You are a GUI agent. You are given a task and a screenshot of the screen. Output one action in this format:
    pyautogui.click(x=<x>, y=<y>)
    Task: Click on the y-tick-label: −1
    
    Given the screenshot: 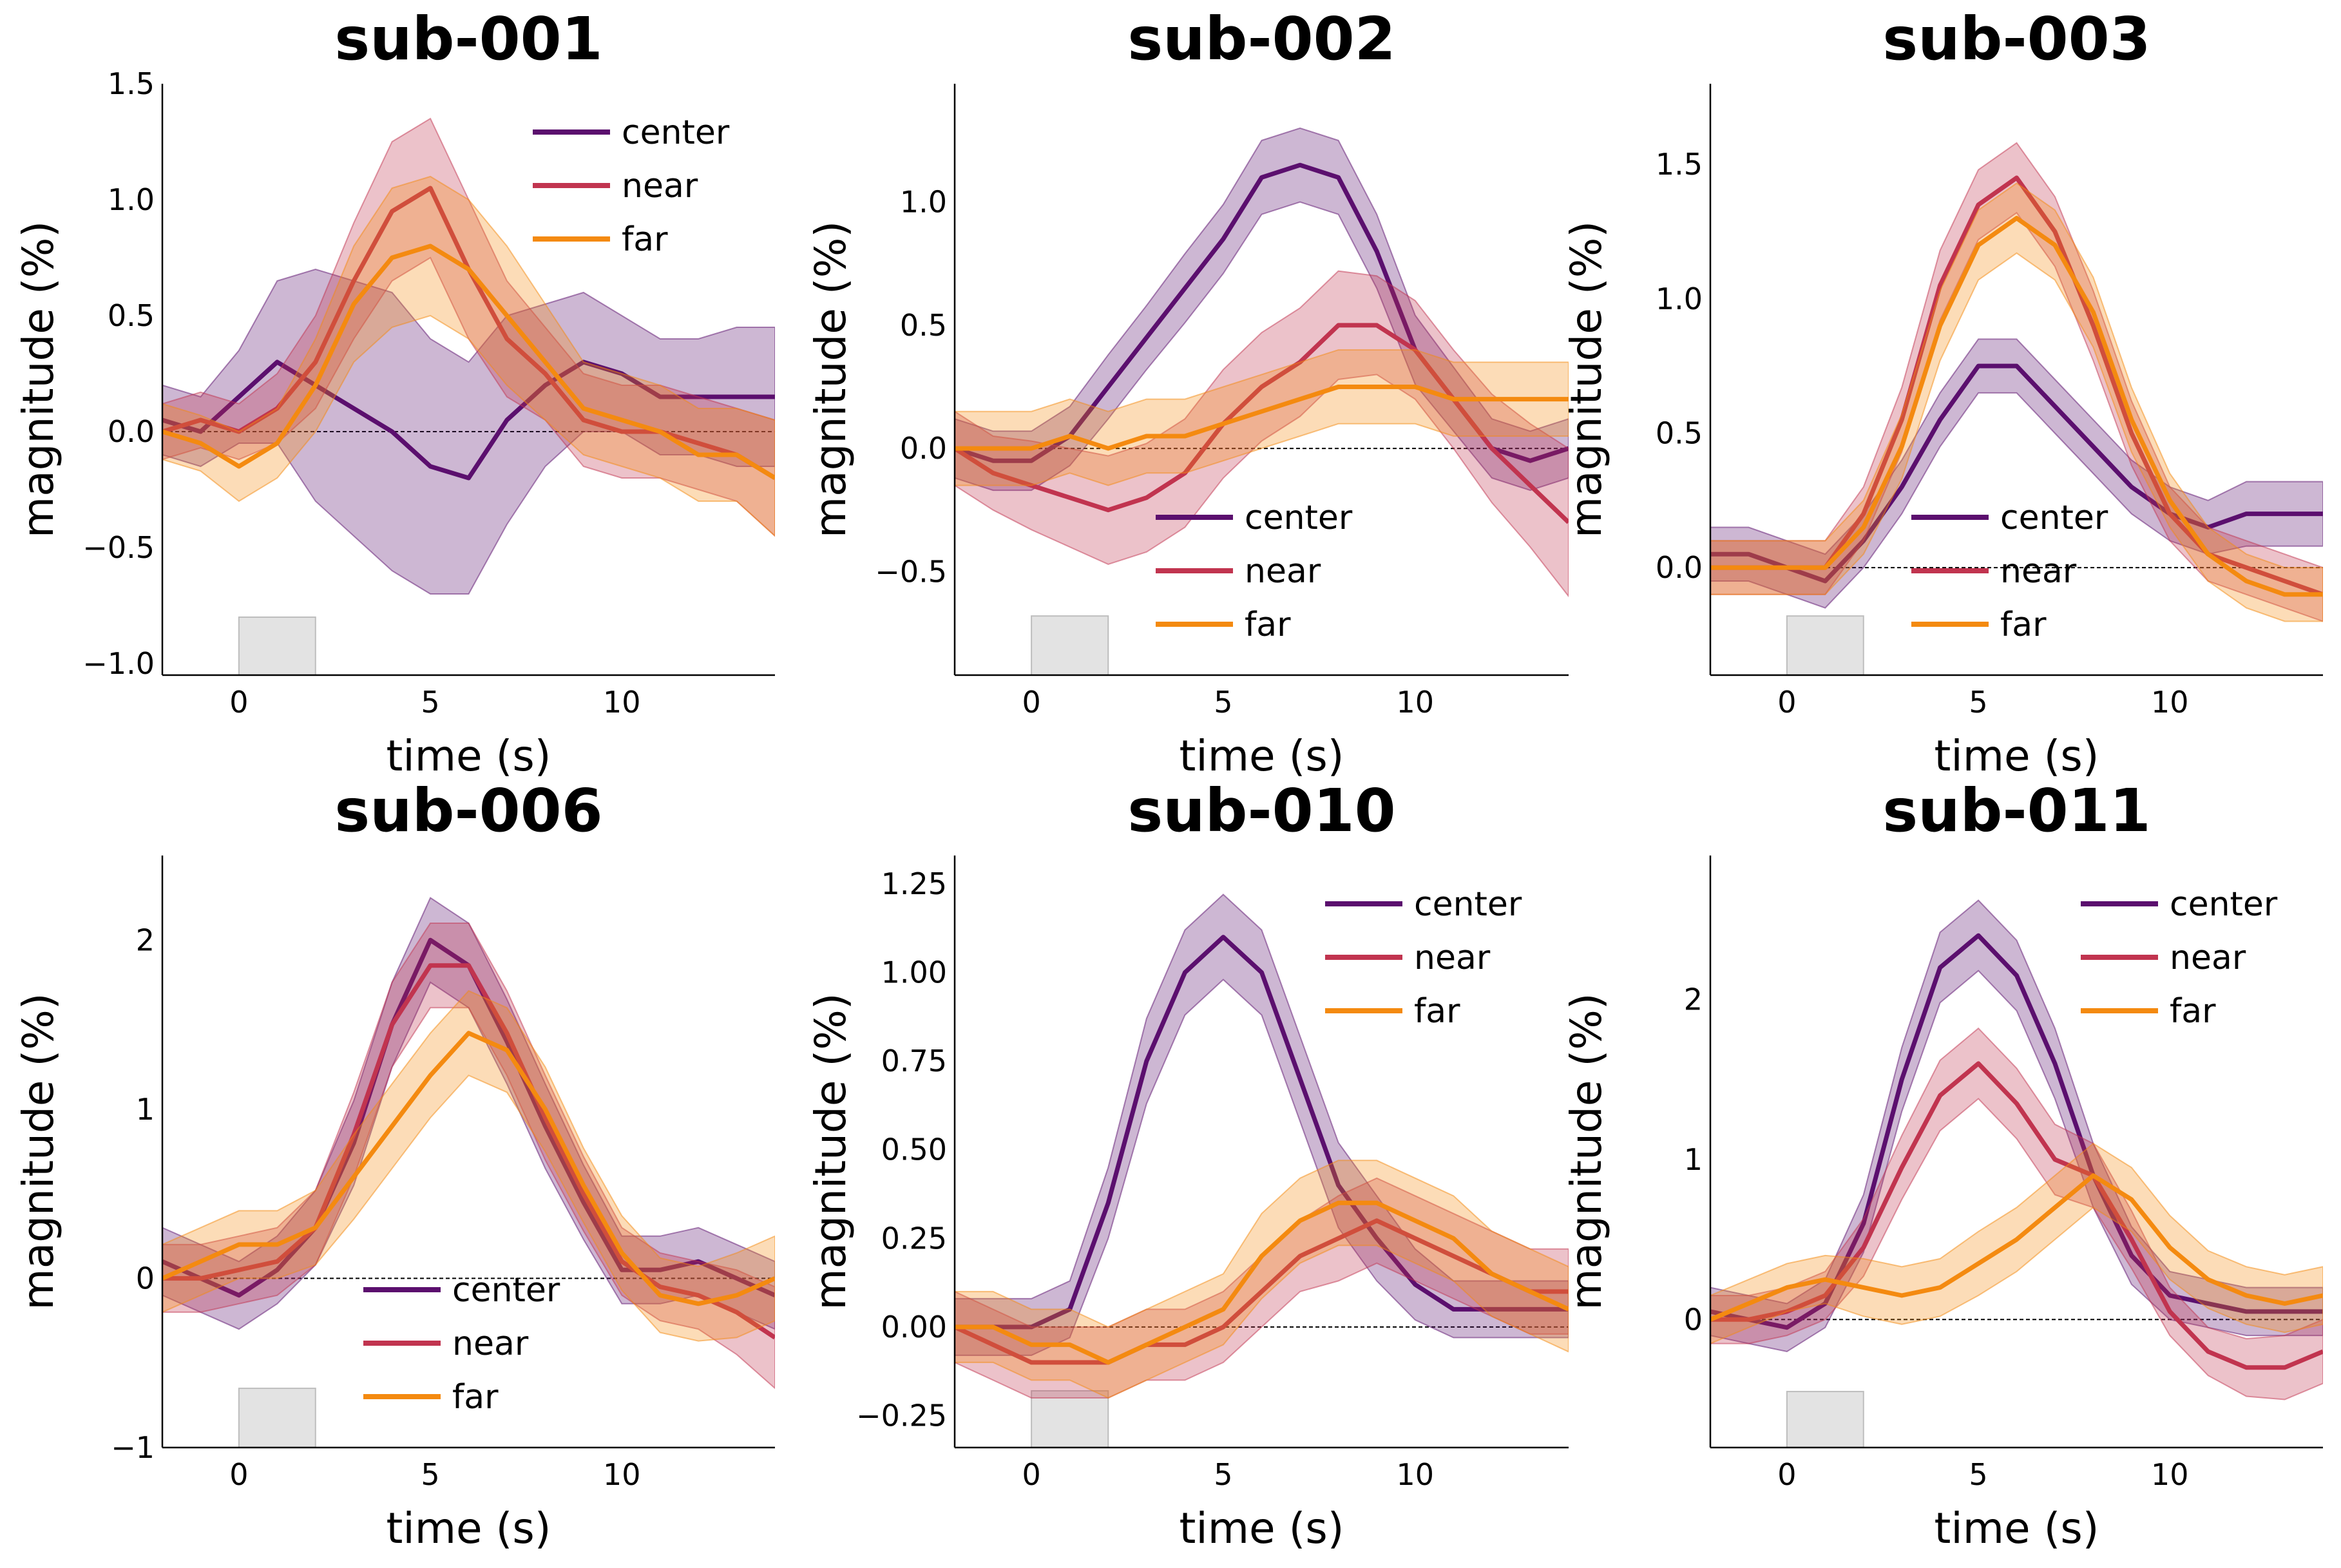 What is the action you would take?
    pyautogui.click(x=133, y=1448)
    